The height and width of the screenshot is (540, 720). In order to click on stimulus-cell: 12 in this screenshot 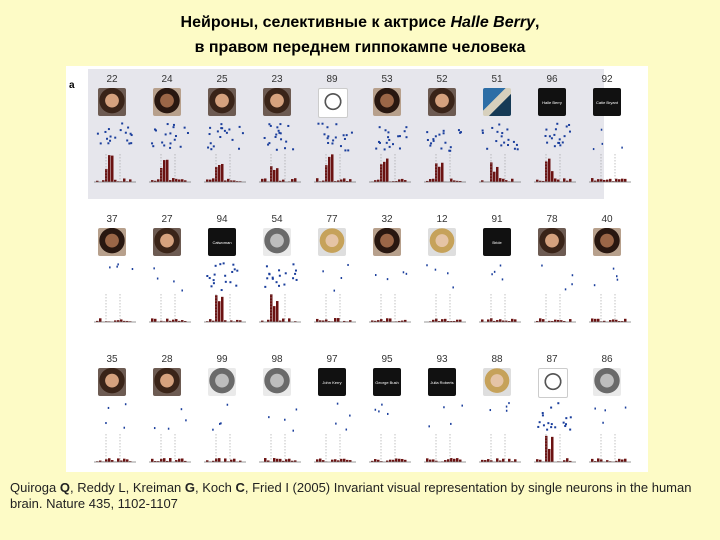, I will do `click(446, 274)`.